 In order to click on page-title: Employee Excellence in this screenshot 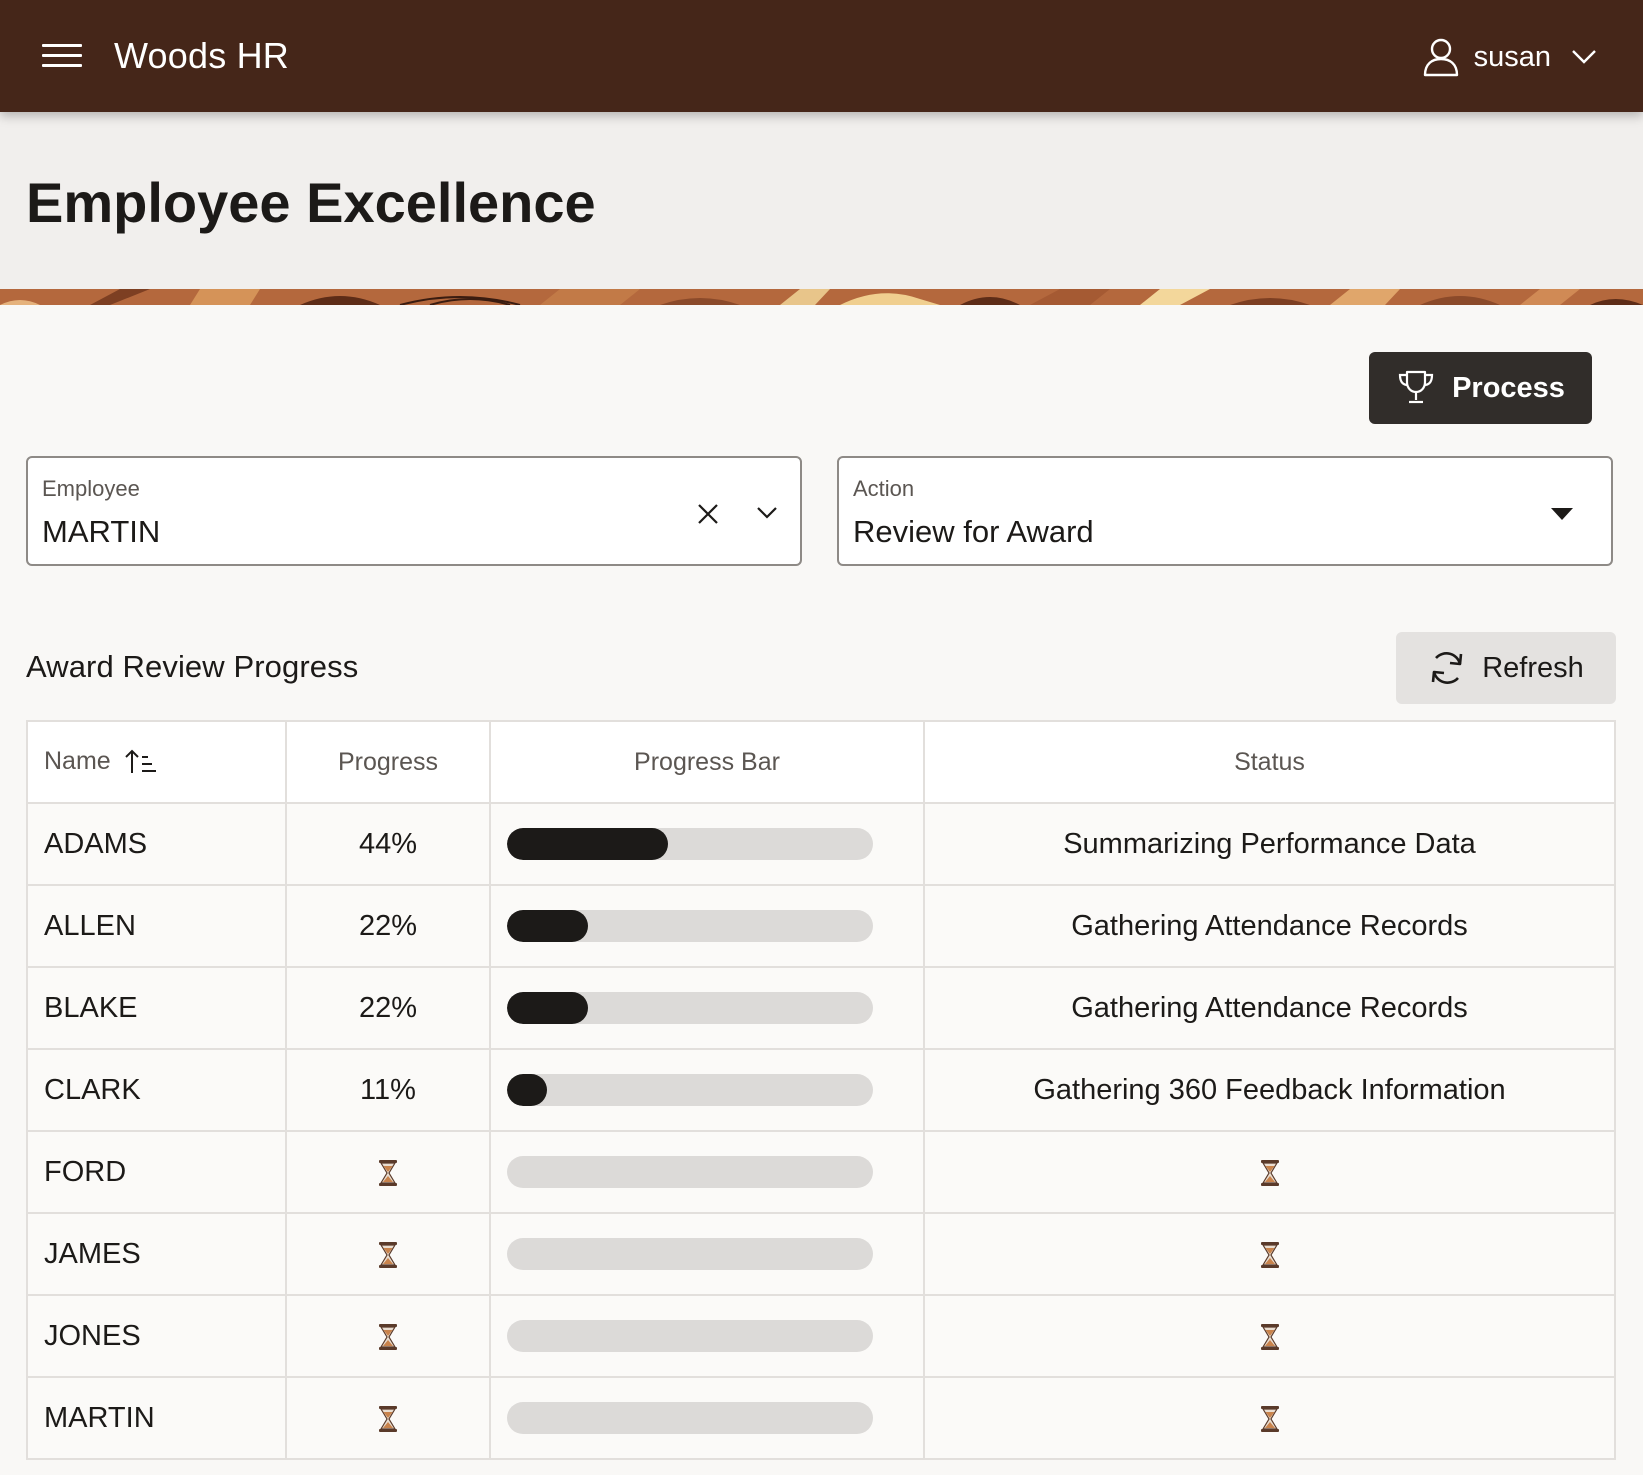, I will do `click(311, 202)`.